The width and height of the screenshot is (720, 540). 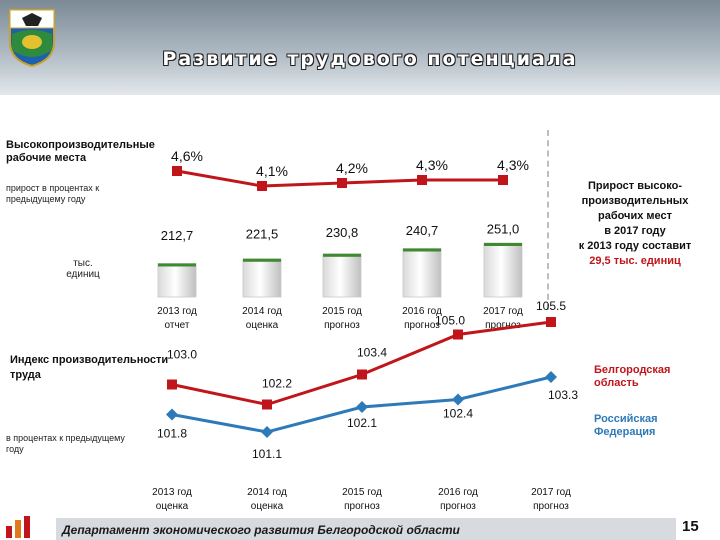 I want to click on region-value-label: 105.0, so click(x=450, y=321).